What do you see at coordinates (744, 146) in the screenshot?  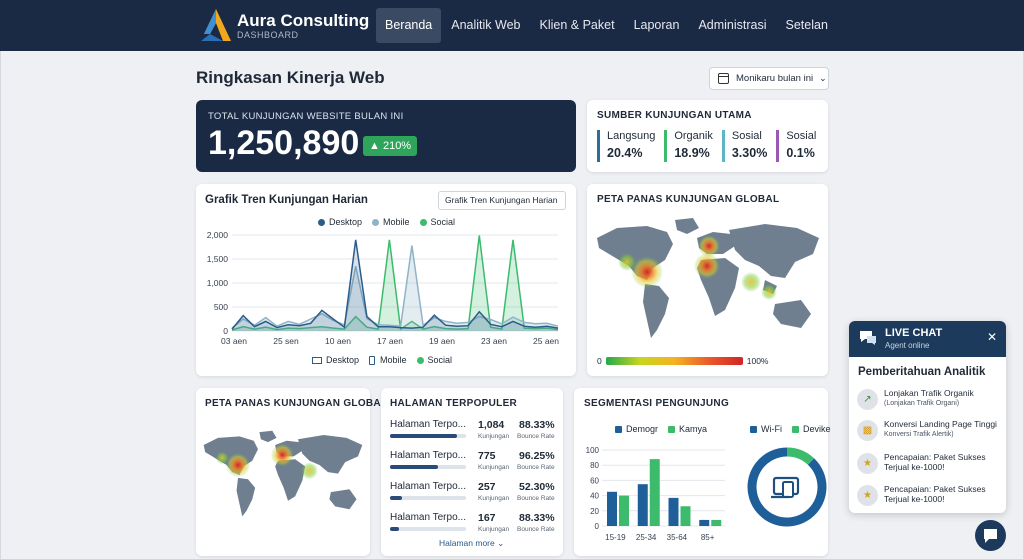 I see `source-item: Sosial 3.30%` at bounding box center [744, 146].